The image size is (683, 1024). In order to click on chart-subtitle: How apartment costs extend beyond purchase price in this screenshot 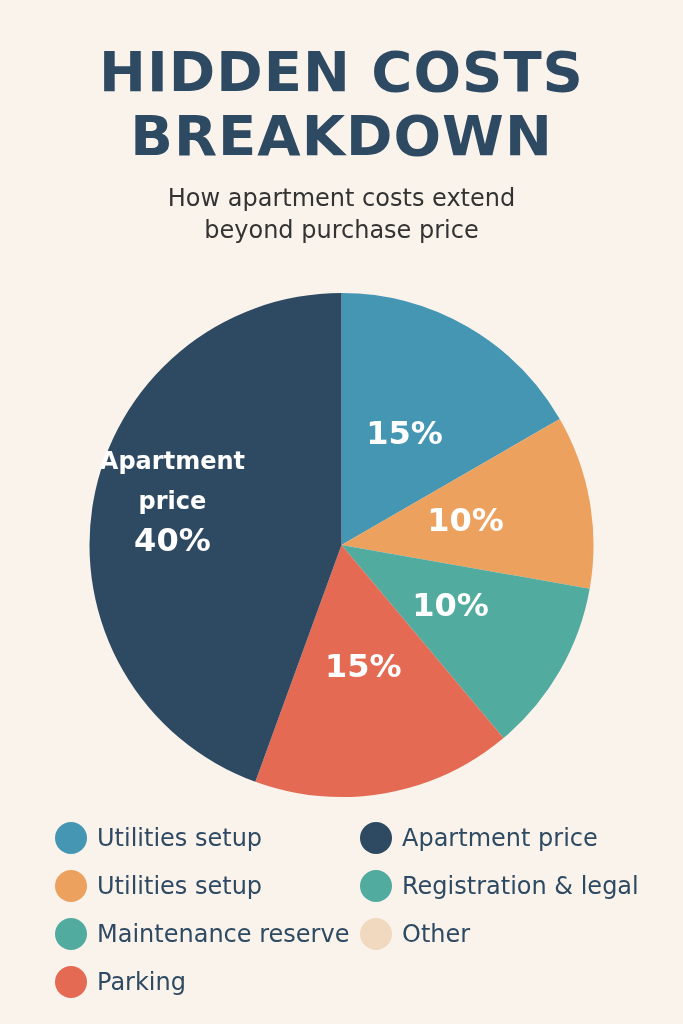, I will do `click(341, 214)`.